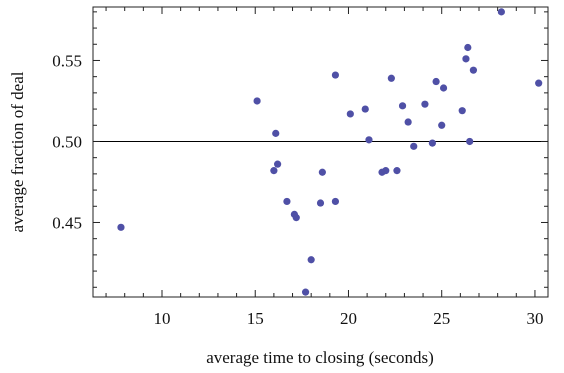 This screenshot has height=373, width=564. What do you see at coordinates (67, 222) in the screenshot?
I see `y-tick-label: 0.45` at bounding box center [67, 222].